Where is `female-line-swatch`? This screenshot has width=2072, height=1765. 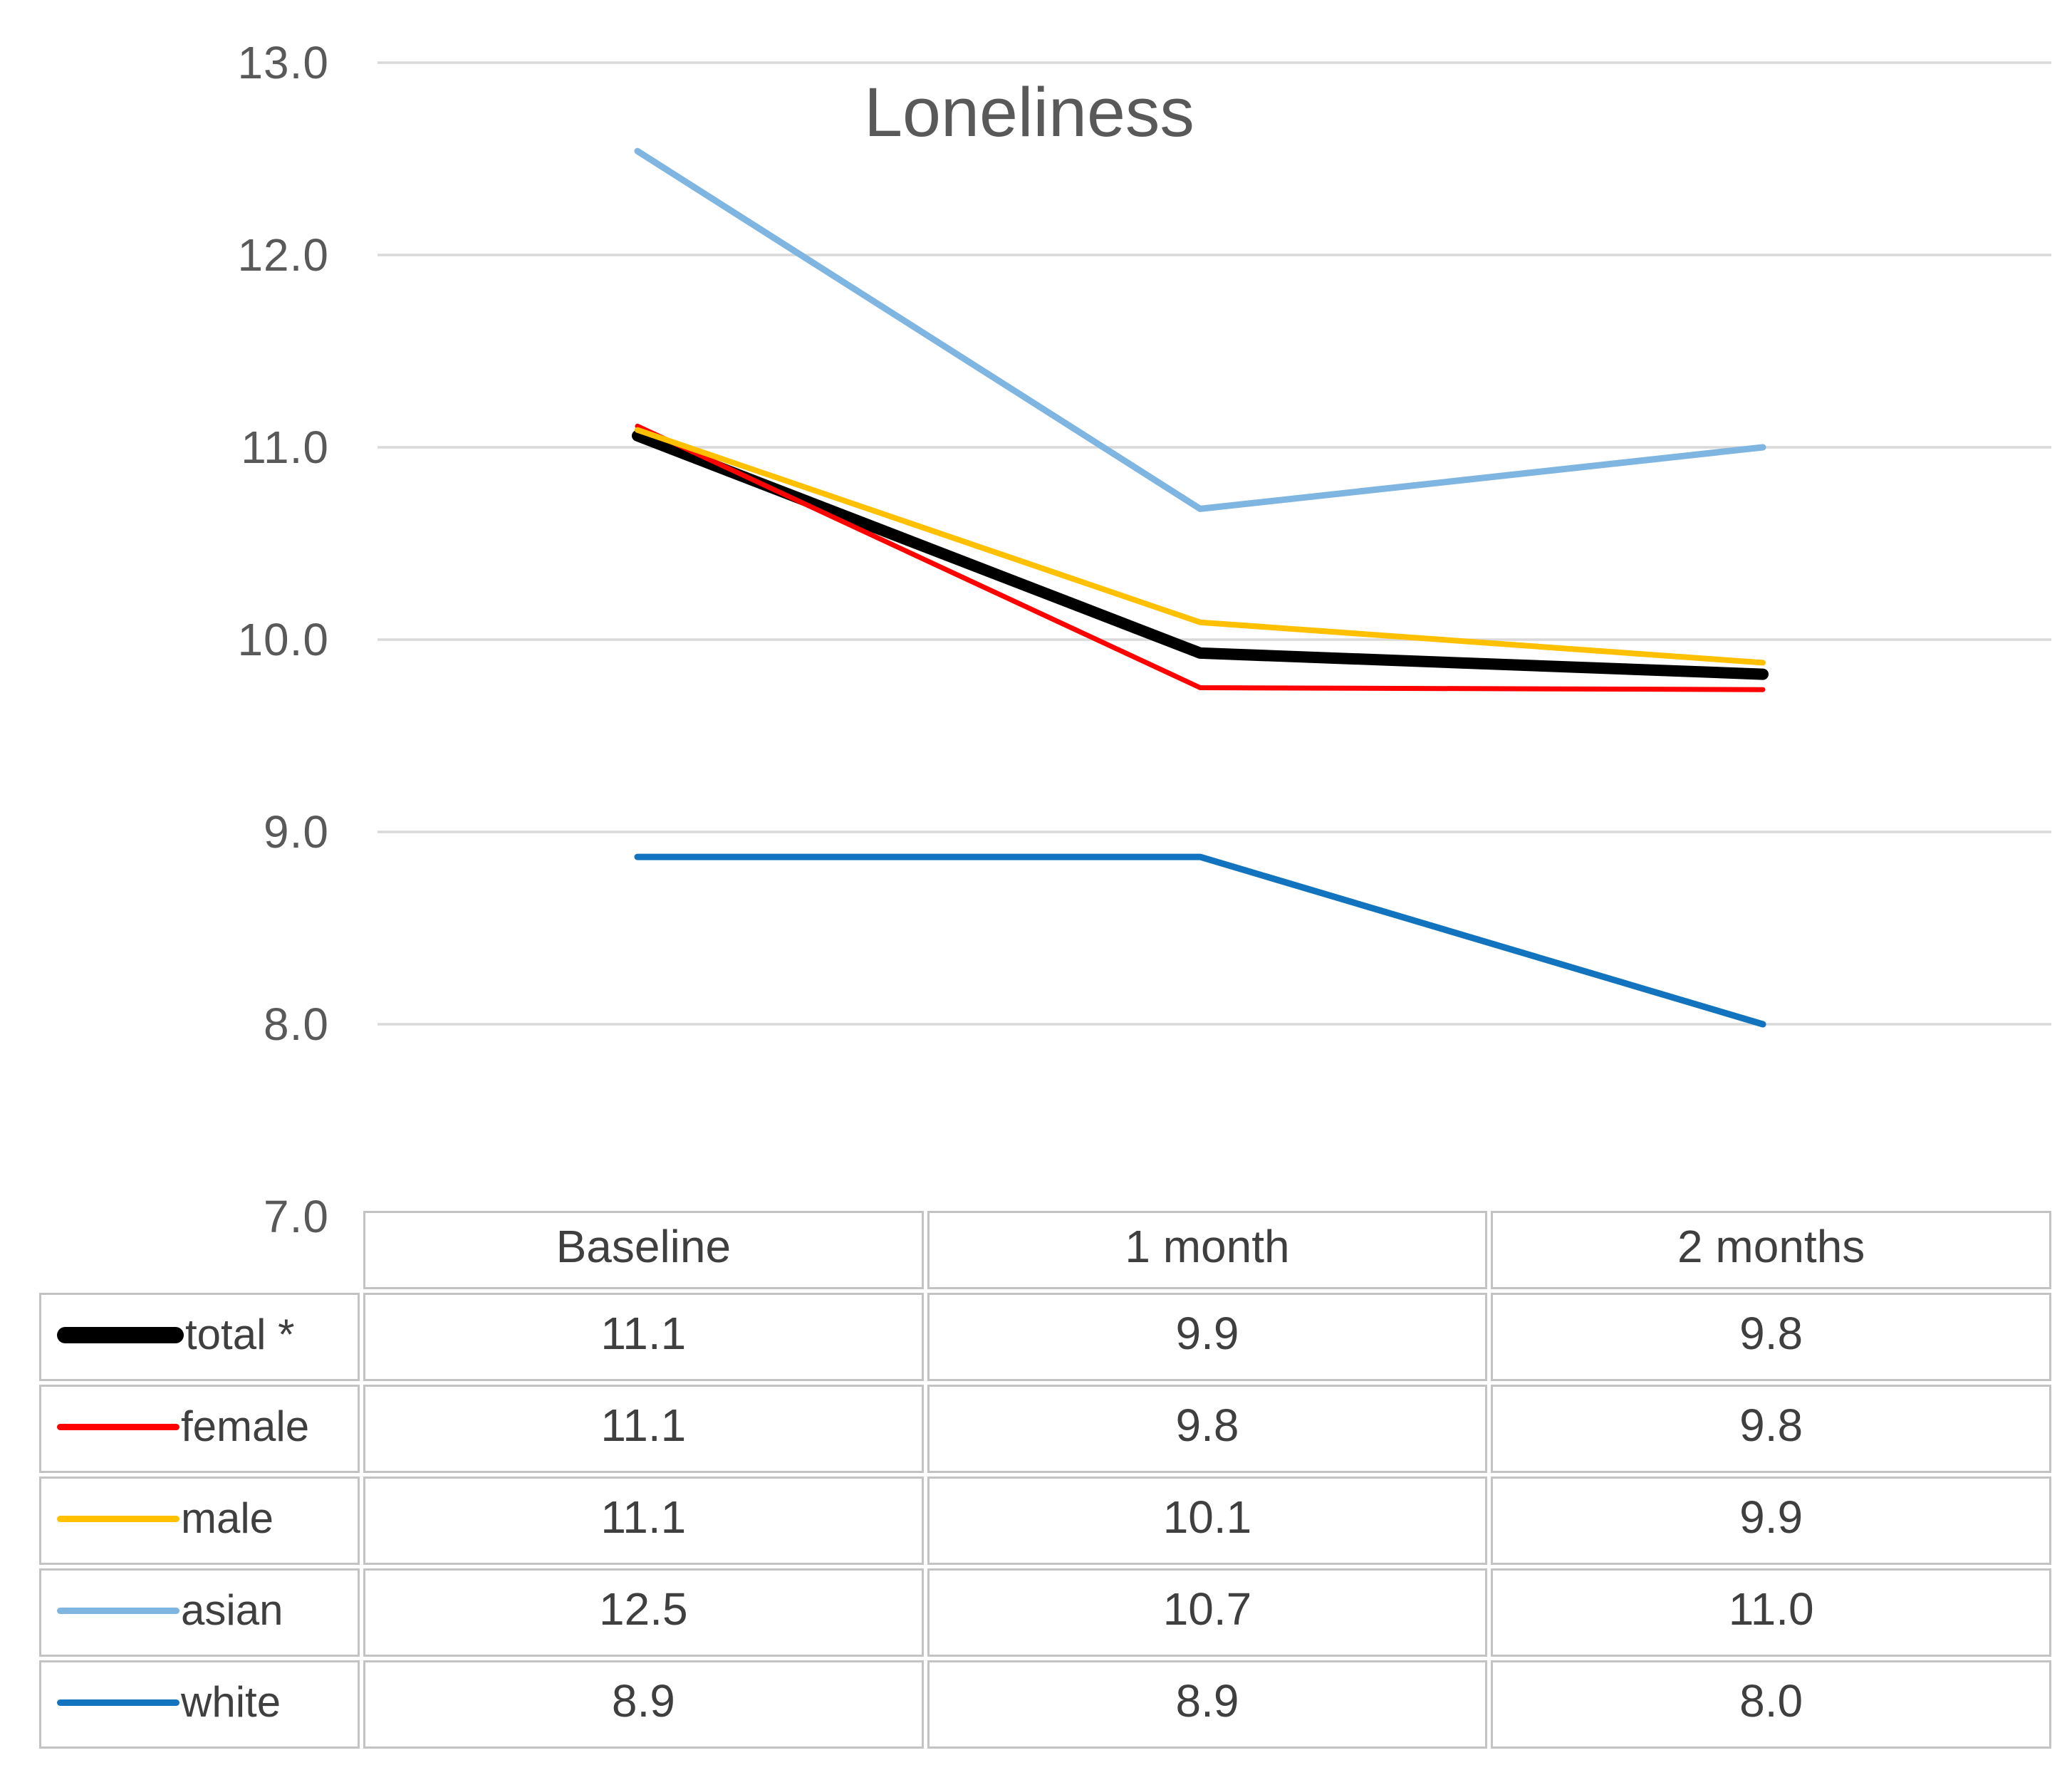
female-line-swatch is located at coordinates (118, 1426).